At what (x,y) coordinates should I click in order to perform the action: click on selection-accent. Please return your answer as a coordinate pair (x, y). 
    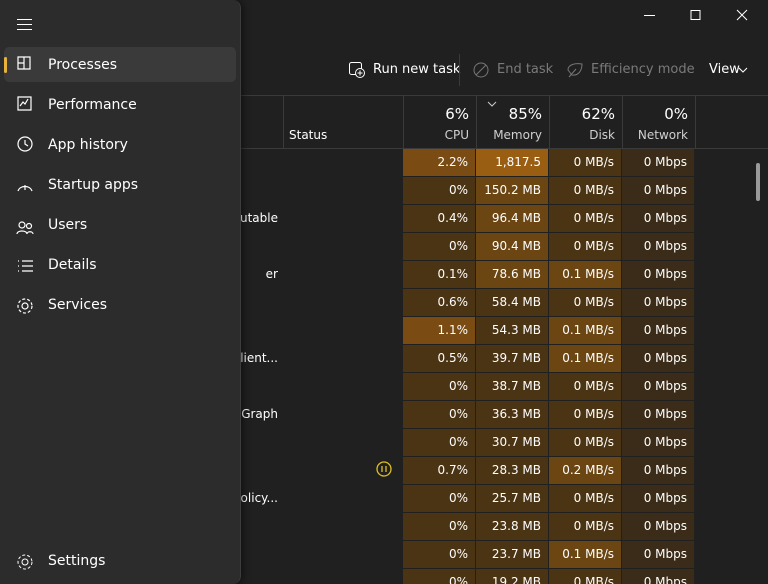
    Looking at the image, I should click on (5, 65).